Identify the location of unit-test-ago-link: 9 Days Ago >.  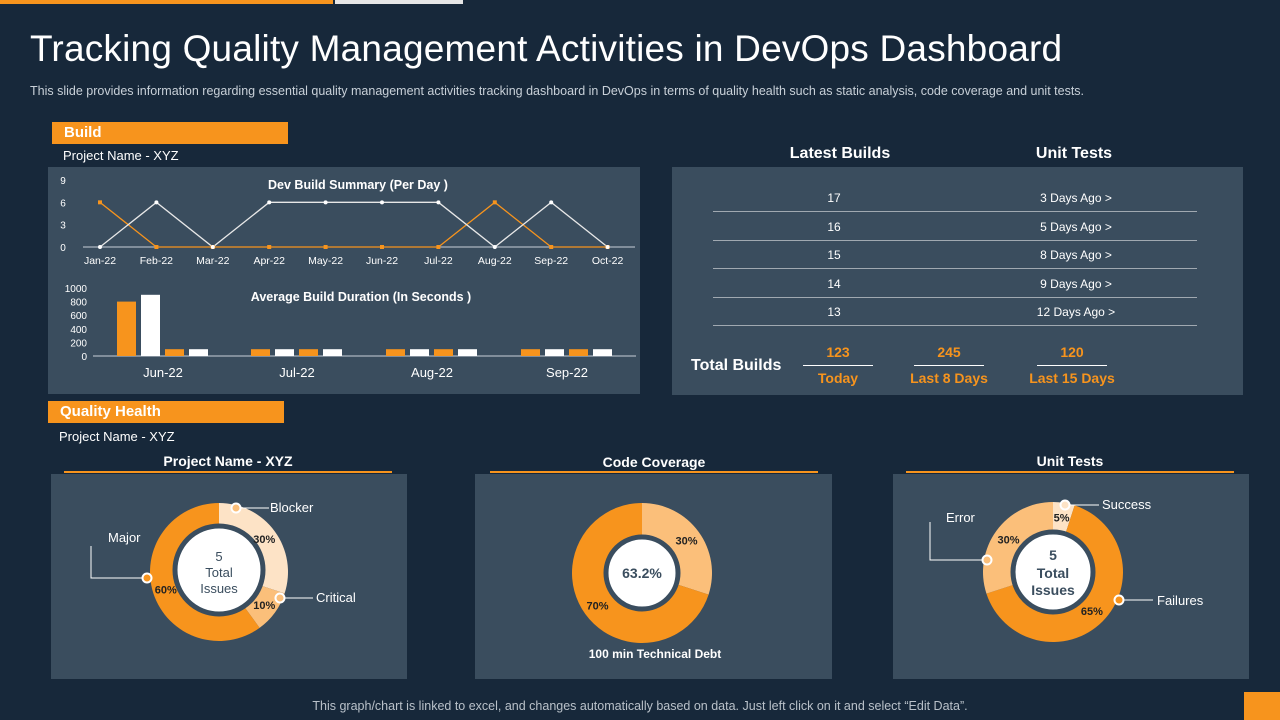
(1076, 283).